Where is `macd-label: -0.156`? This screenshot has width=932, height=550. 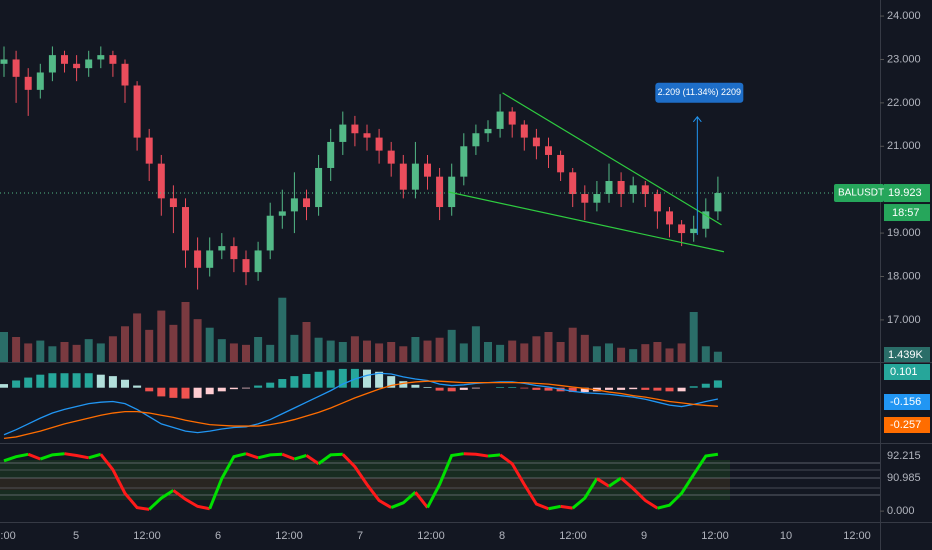 macd-label: -0.156 is located at coordinates (905, 402).